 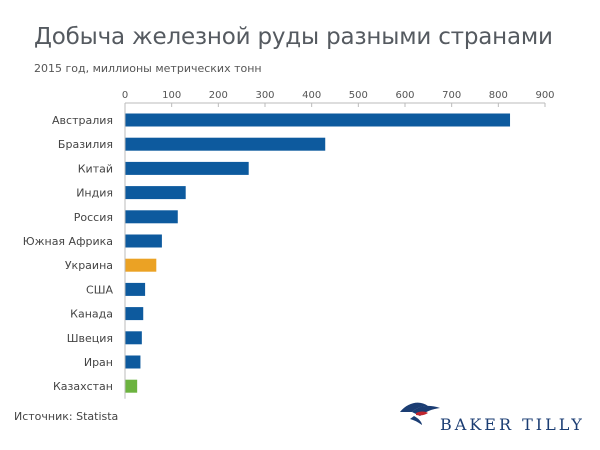 I want to click on x-tick-label: 200, so click(x=218, y=95).